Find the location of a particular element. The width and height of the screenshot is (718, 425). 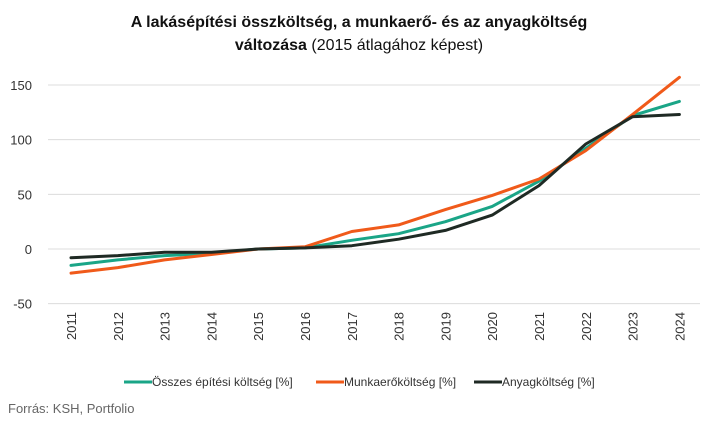

y-tick-label: -50 is located at coordinates (22, 304).